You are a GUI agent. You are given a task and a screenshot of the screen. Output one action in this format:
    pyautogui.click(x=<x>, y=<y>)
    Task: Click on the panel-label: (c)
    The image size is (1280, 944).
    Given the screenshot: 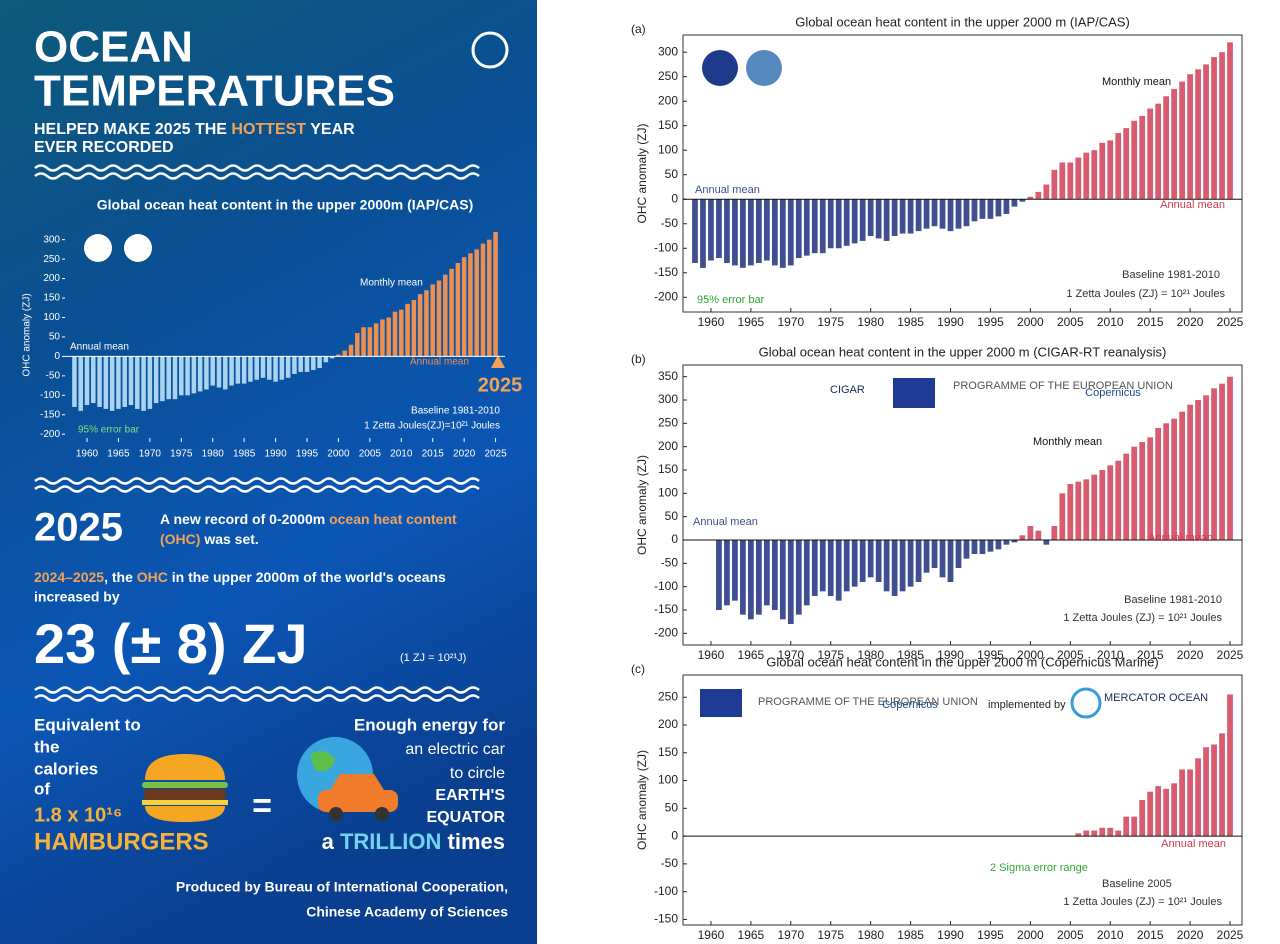 What is the action you would take?
    pyautogui.click(x=638, y=669)
    